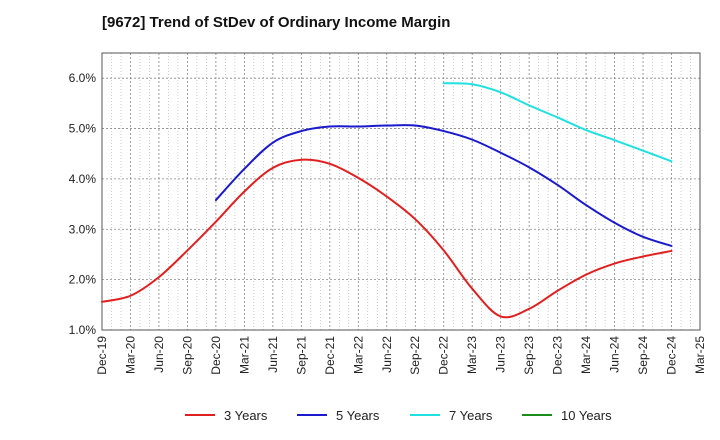 The width and height of the screenshot is (720, 440). What do you see at coordinates (159, 354) in the screenshot?
I see `x-tick-label: Jun-20` at bounding box center [159, 354].